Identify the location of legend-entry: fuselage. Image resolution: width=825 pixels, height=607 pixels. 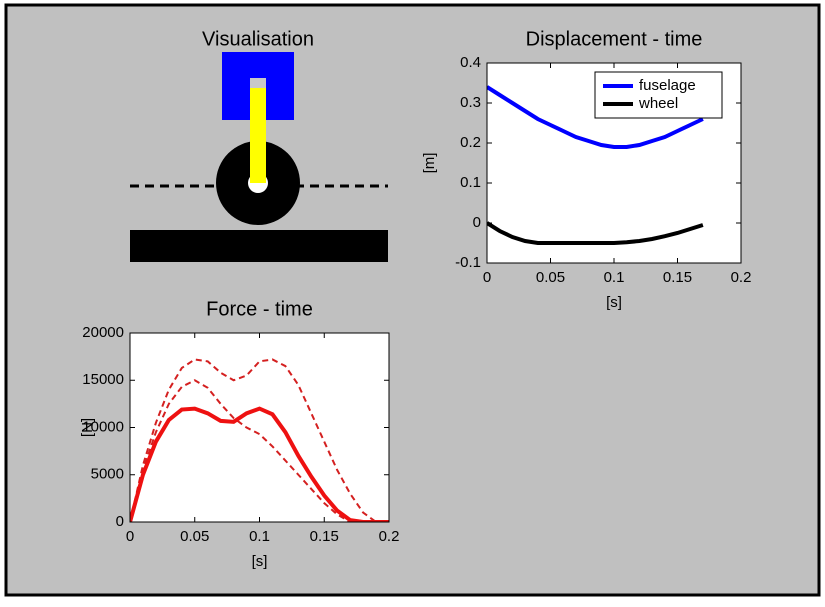
(667, 85).